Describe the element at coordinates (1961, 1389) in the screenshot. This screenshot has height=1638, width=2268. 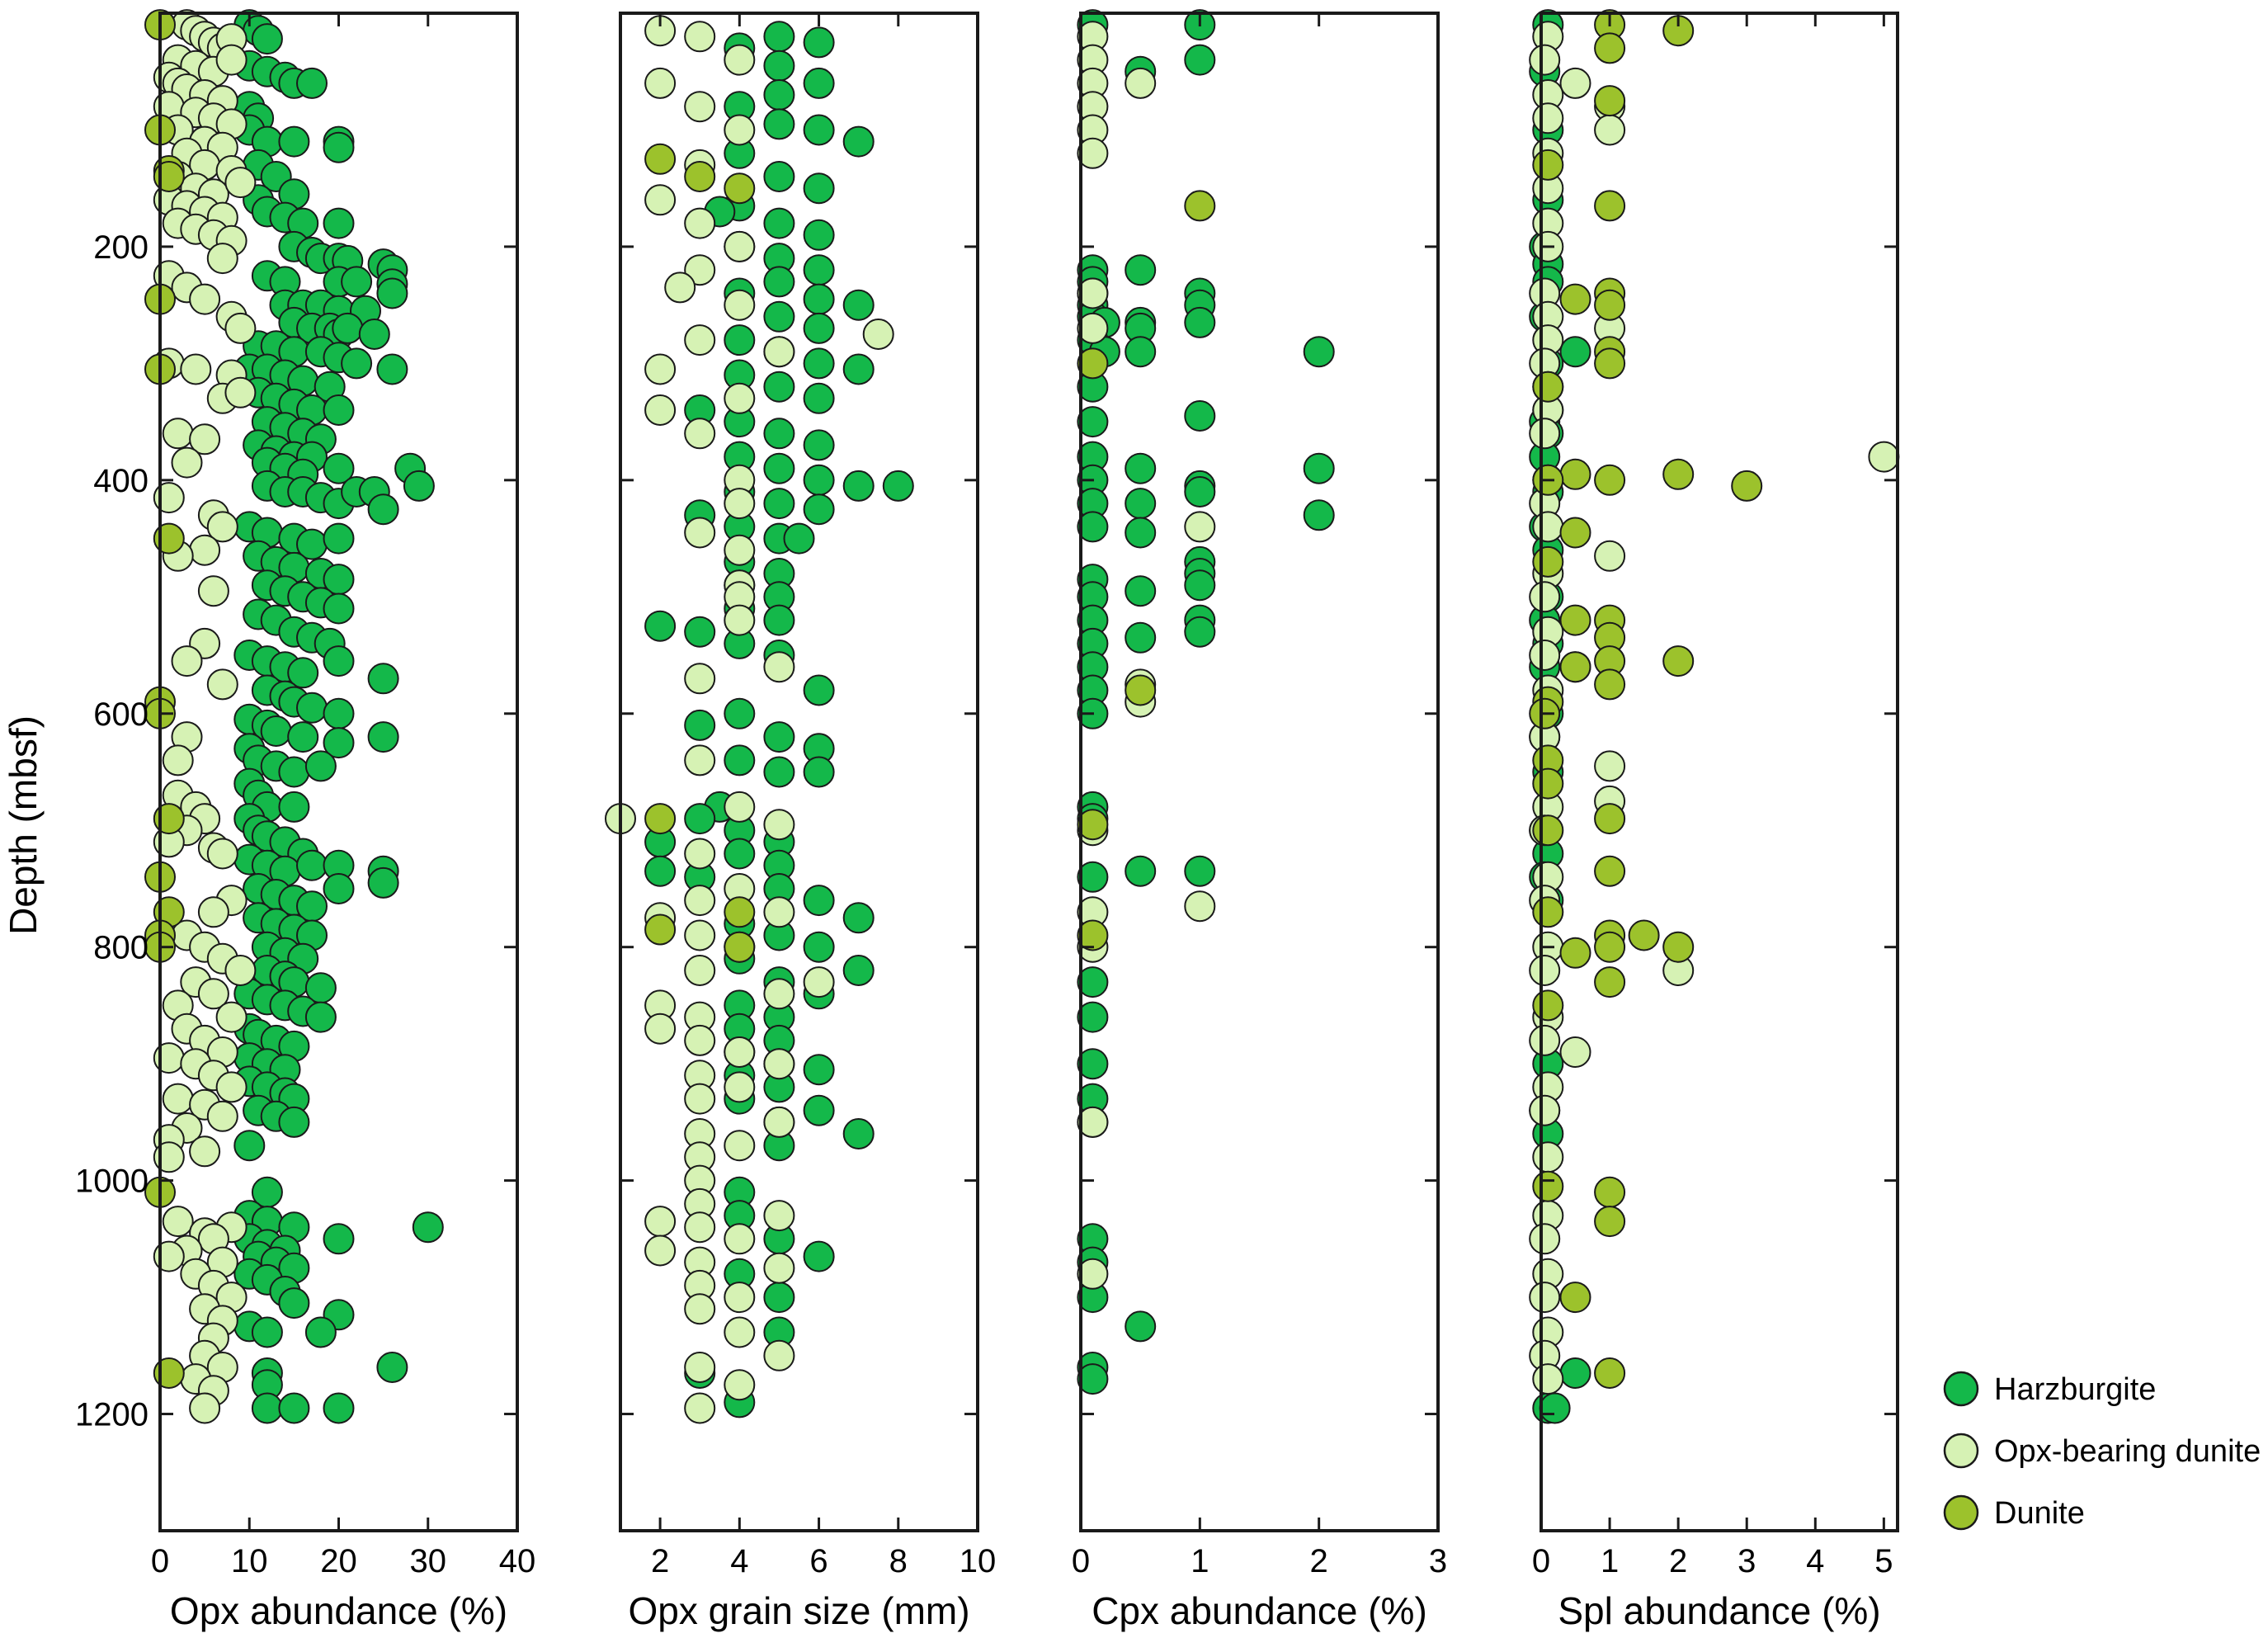
I see `legend-marker-harzburgite` at that location.